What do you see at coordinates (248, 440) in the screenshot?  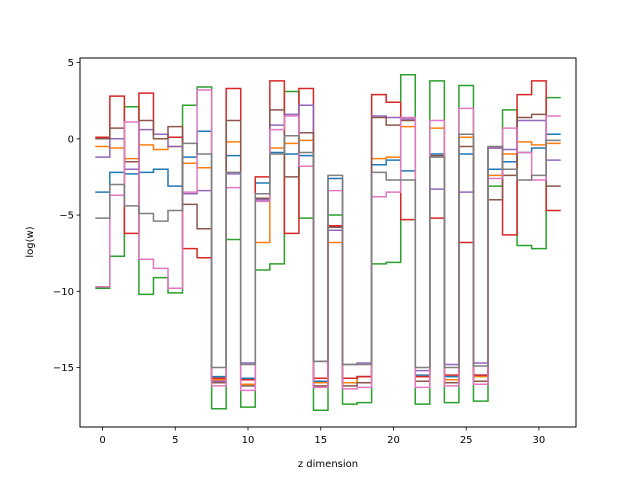 I see `x-tick-label: 10` at bounding box center [248, 440].